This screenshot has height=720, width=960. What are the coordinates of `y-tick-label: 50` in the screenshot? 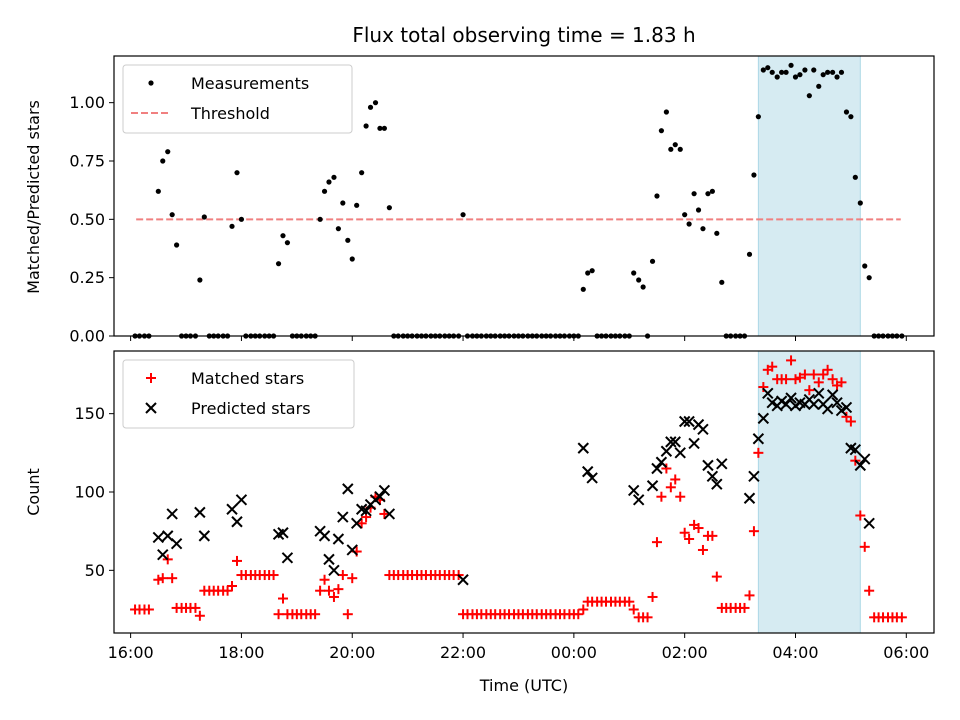 It's located at (95, 570).